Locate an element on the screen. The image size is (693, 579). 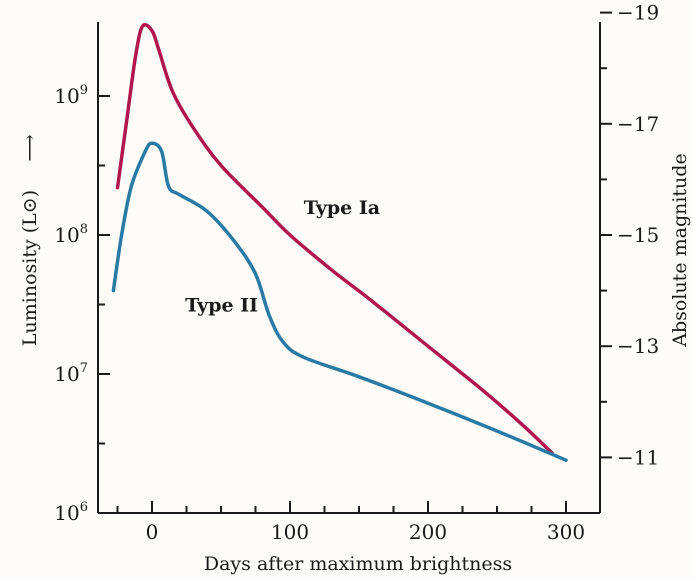
x-axis-label: Days after maximum brightness is located at coordinates (358, 564).